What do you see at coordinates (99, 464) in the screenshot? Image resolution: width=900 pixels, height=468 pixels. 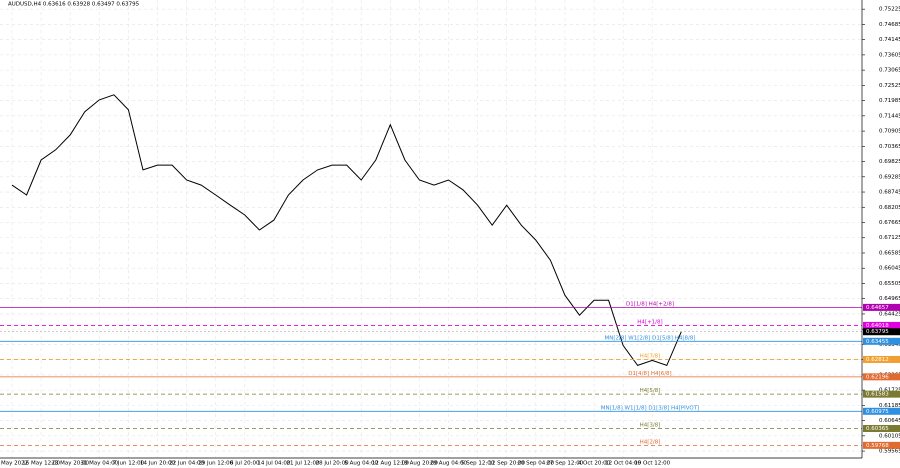 I see `x-tick-label: 31 May 04:00` at bounding box center [99, 464].